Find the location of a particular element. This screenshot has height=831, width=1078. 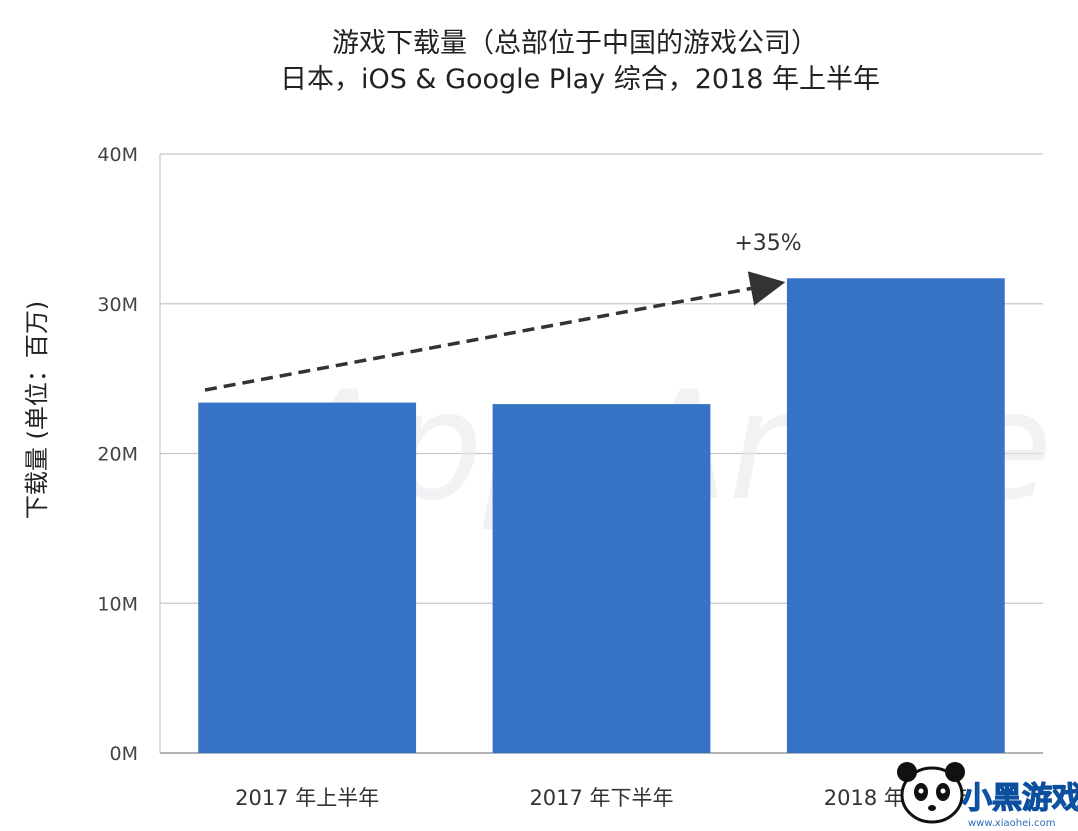

y-axis-ticks: 0M 10M 20M 30M 40M is located at coordinates (117, 454).